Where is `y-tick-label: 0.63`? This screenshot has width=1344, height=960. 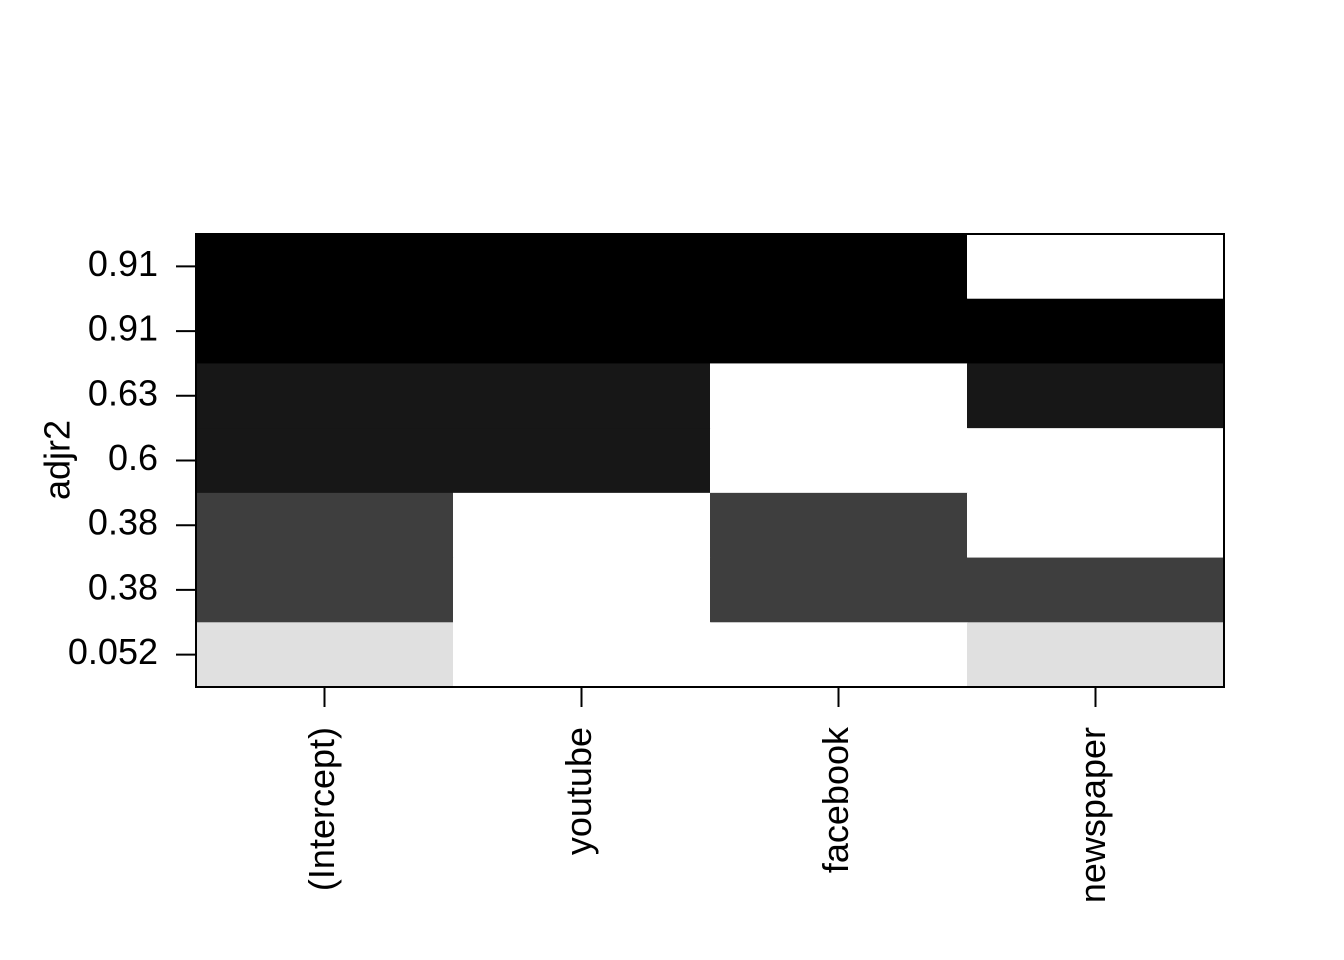 y-tick-label: 0.63 is located at coordinates (123, 392).